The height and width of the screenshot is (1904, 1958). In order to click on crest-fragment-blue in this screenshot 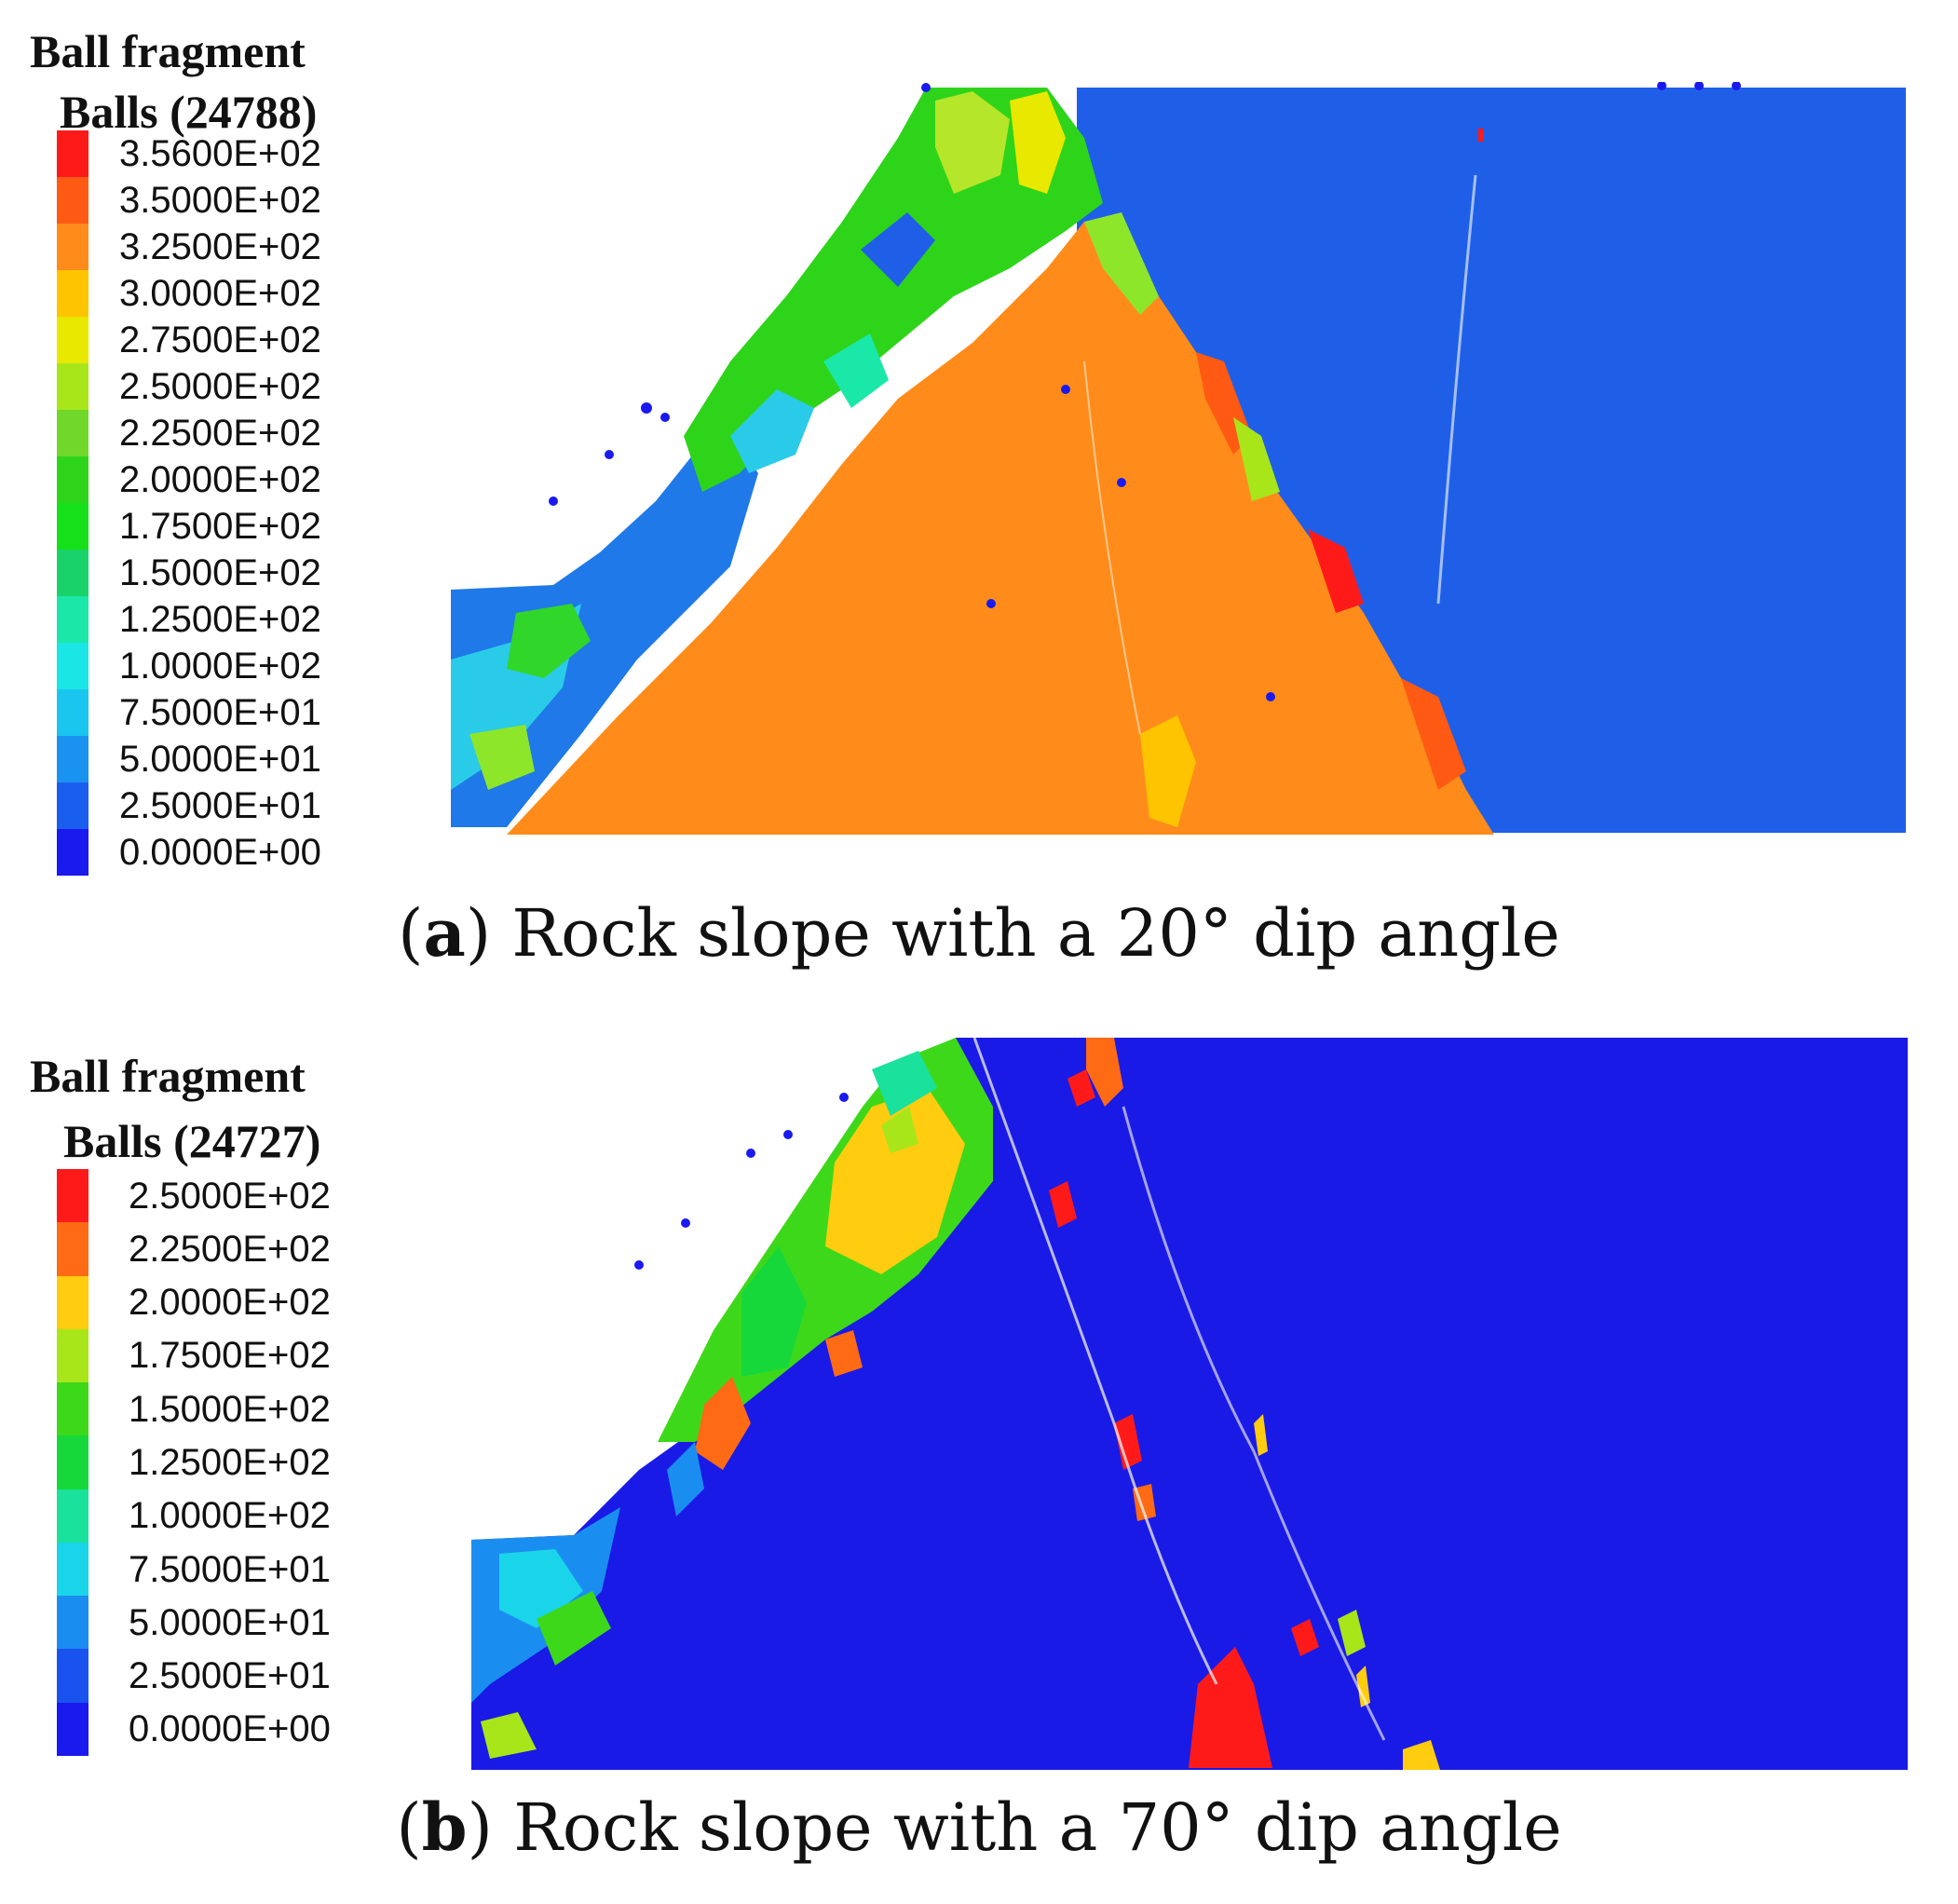, I will do `click(685, 1479)`.